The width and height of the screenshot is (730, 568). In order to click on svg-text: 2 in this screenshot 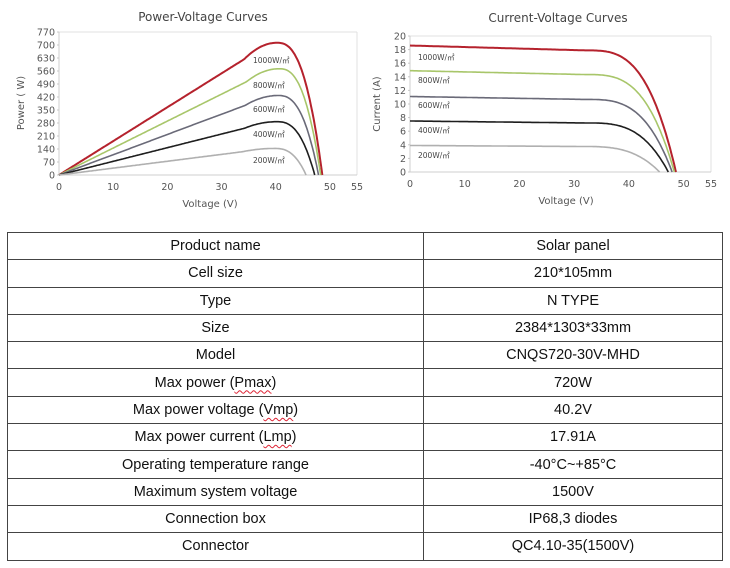, I will do `click(403, 159)`.